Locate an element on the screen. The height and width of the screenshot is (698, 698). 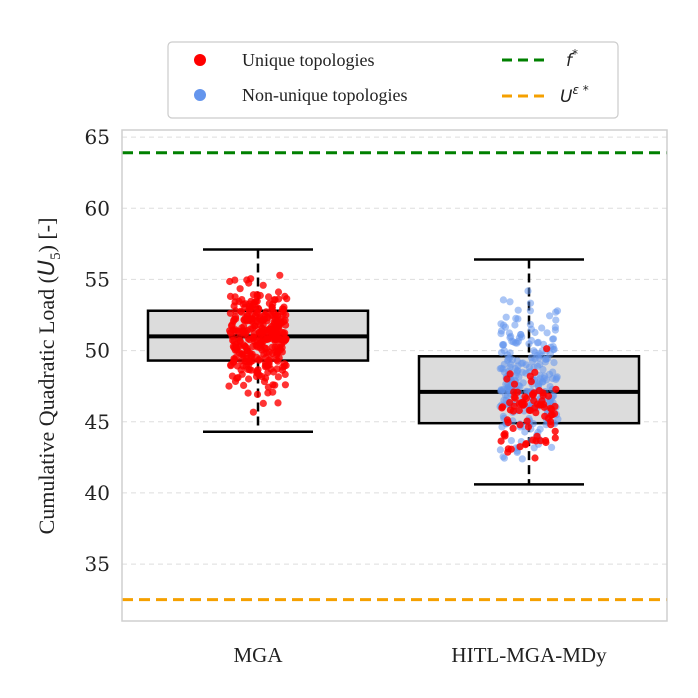
y-tick-label-45: 45 is located at coordinates (97, 422).